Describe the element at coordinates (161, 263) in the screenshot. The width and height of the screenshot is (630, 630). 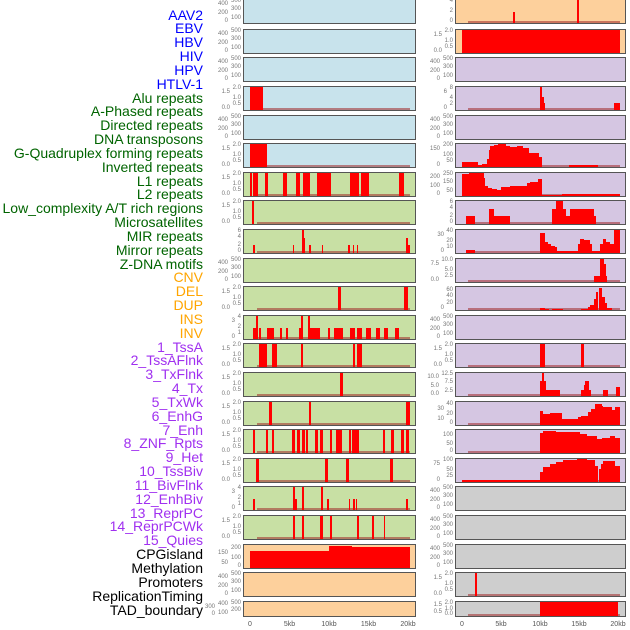
I see `track-label: Z-DNA motifs` at that location.